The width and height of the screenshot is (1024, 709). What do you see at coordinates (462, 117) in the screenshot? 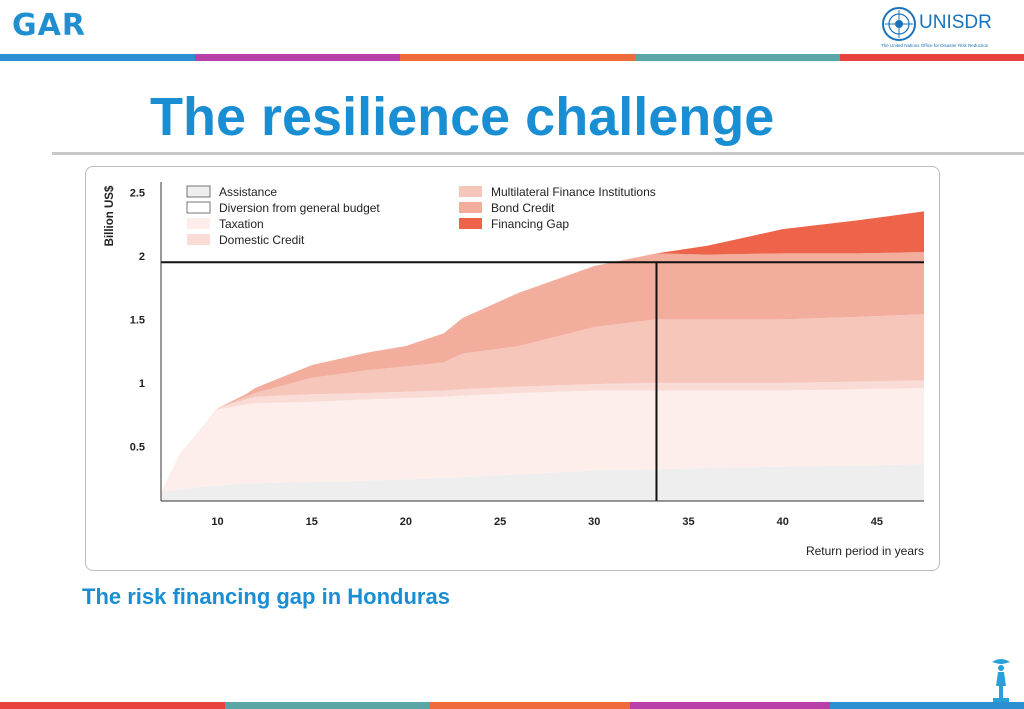
I see `slide-title: The resilience challenge` at bounding box center [462, 117].